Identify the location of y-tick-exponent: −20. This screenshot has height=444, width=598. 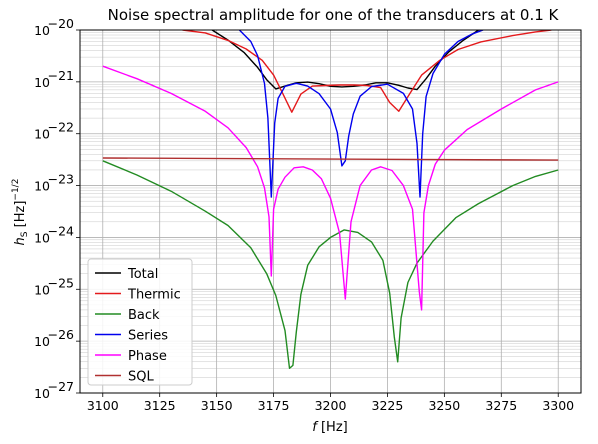
(61, 23).